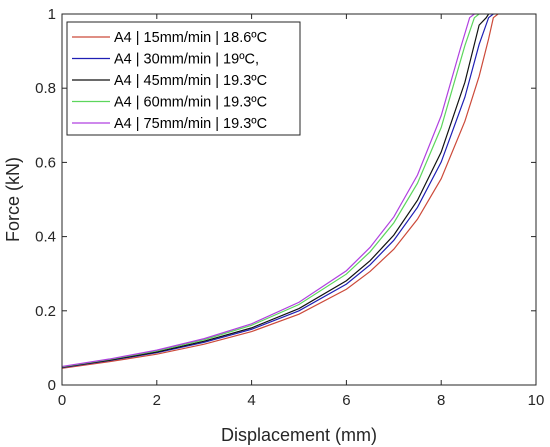  Describe the element at coordinates (52, 385) in the screenshot. I see `y-tick-label: 0` at that location.